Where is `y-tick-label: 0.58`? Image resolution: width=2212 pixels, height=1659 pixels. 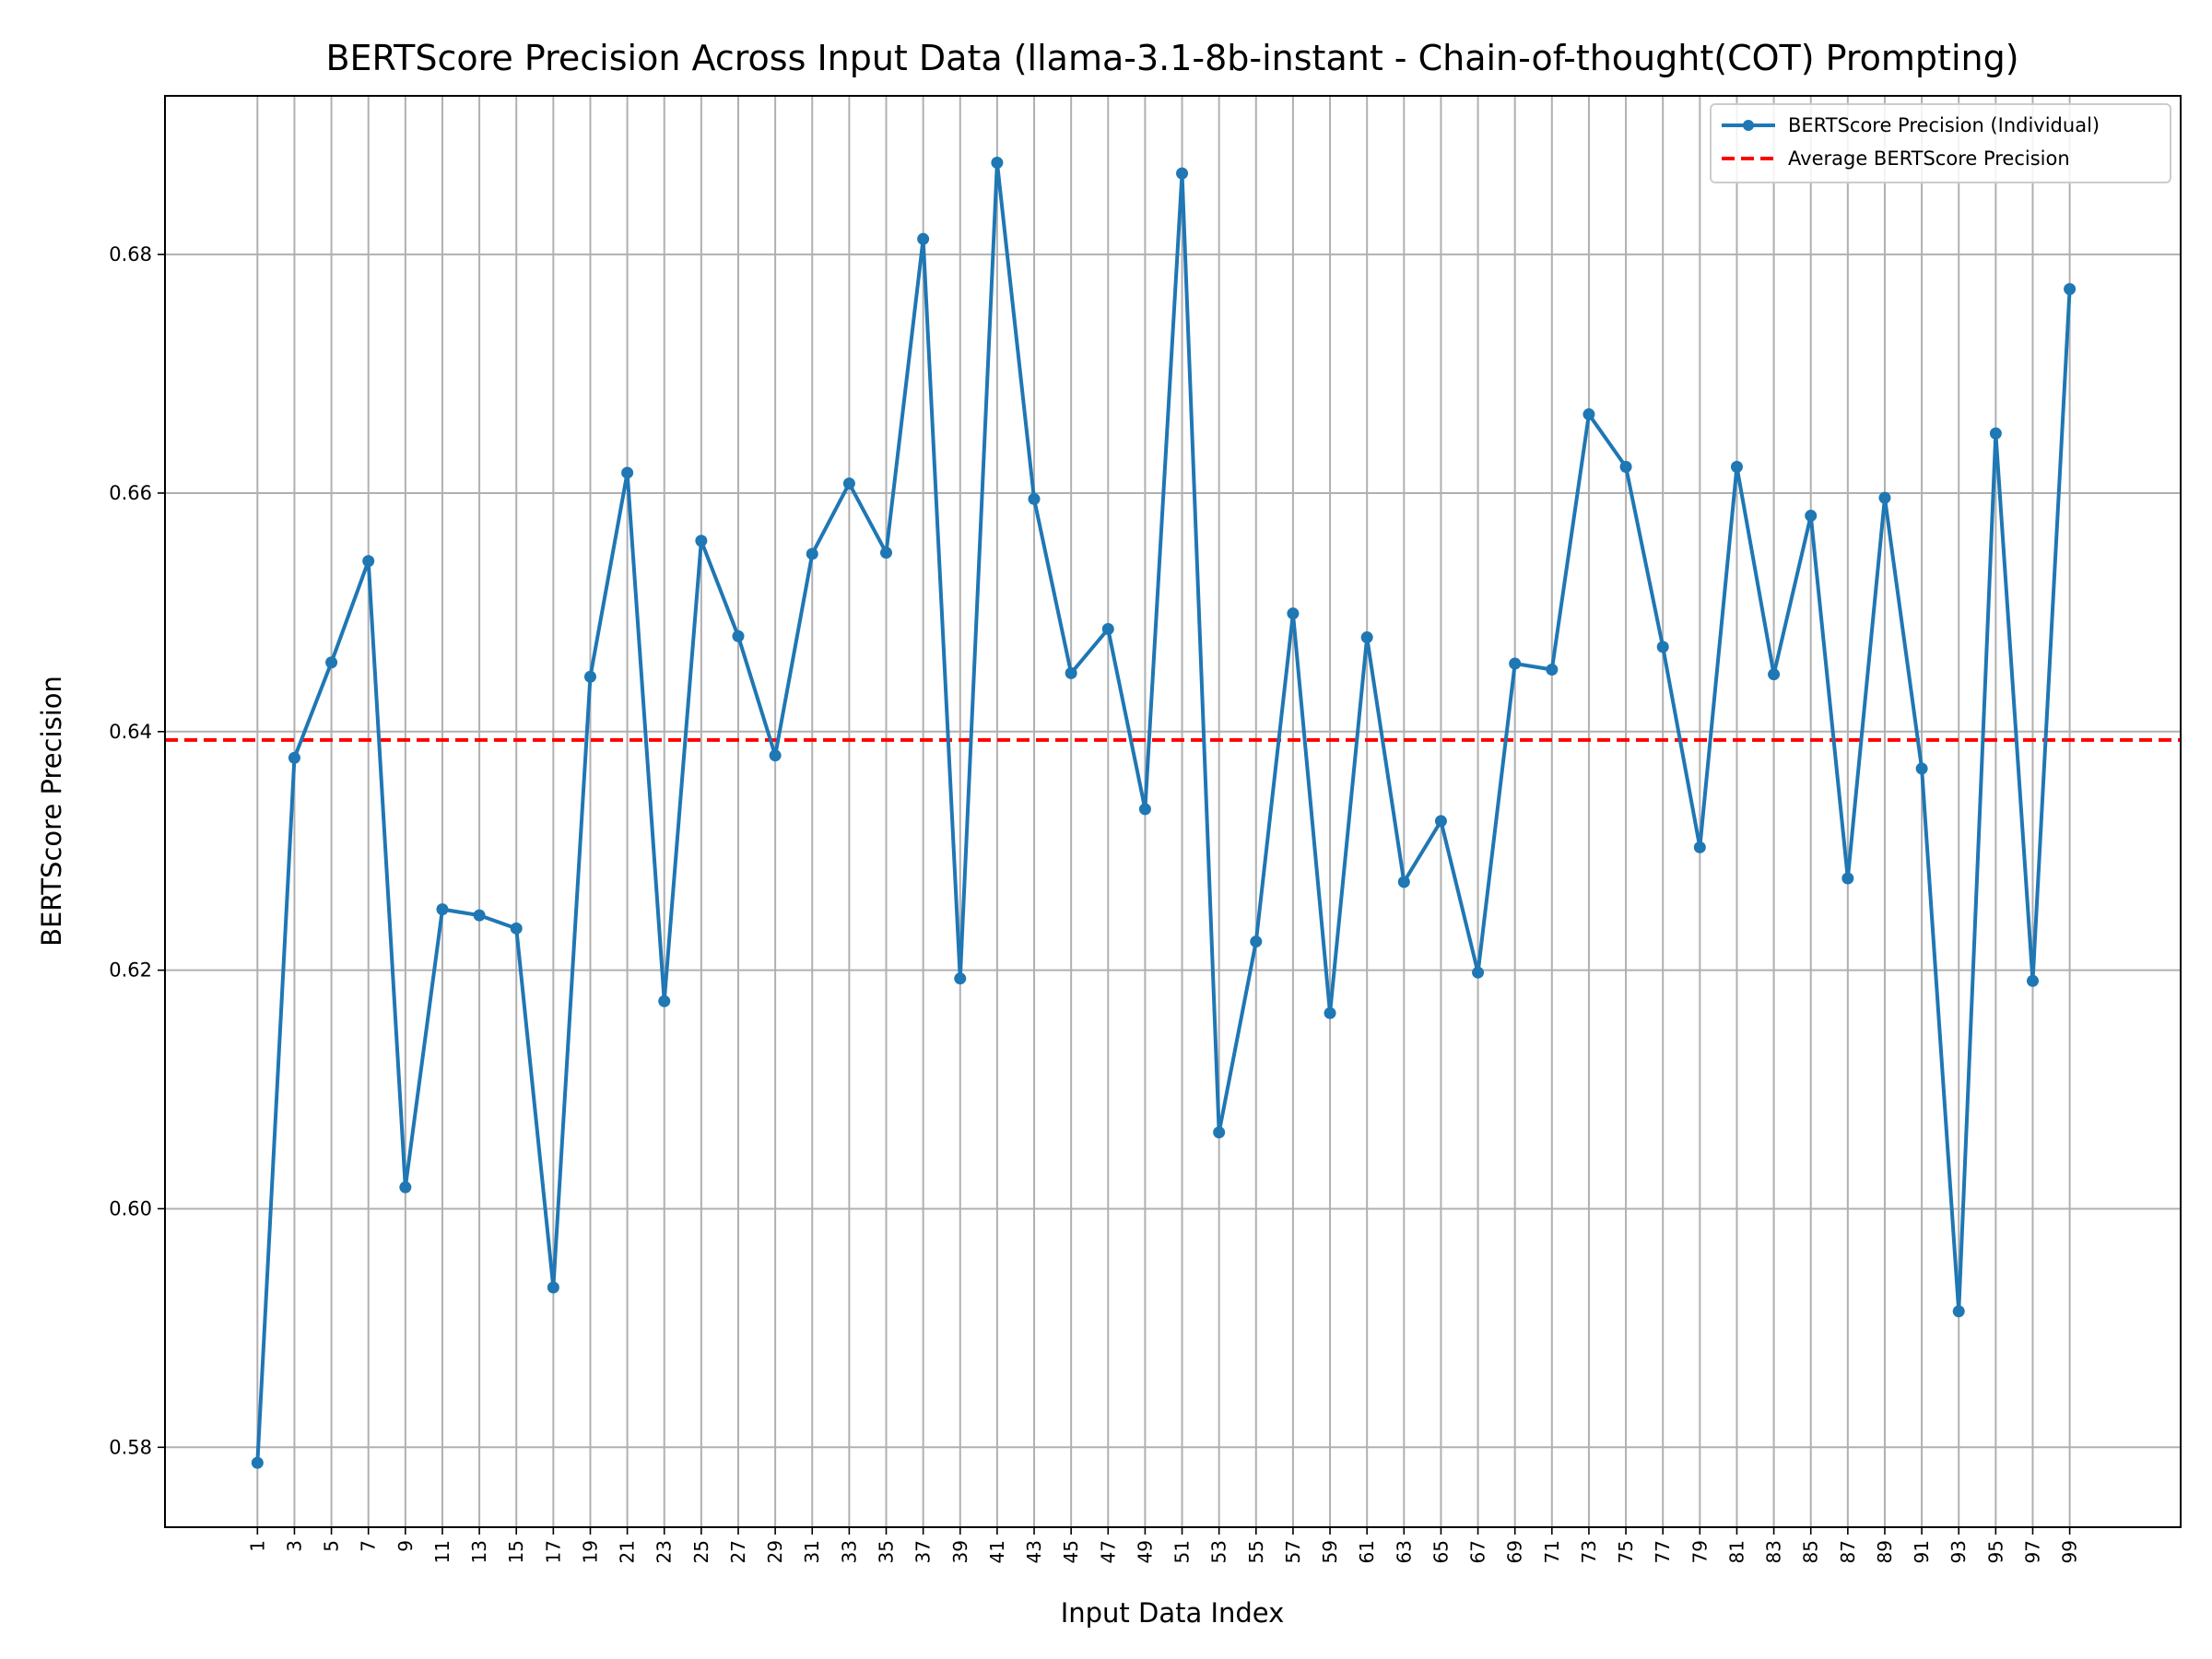
y-tick-label: 0.58 is located at coordinates (130, 1447).